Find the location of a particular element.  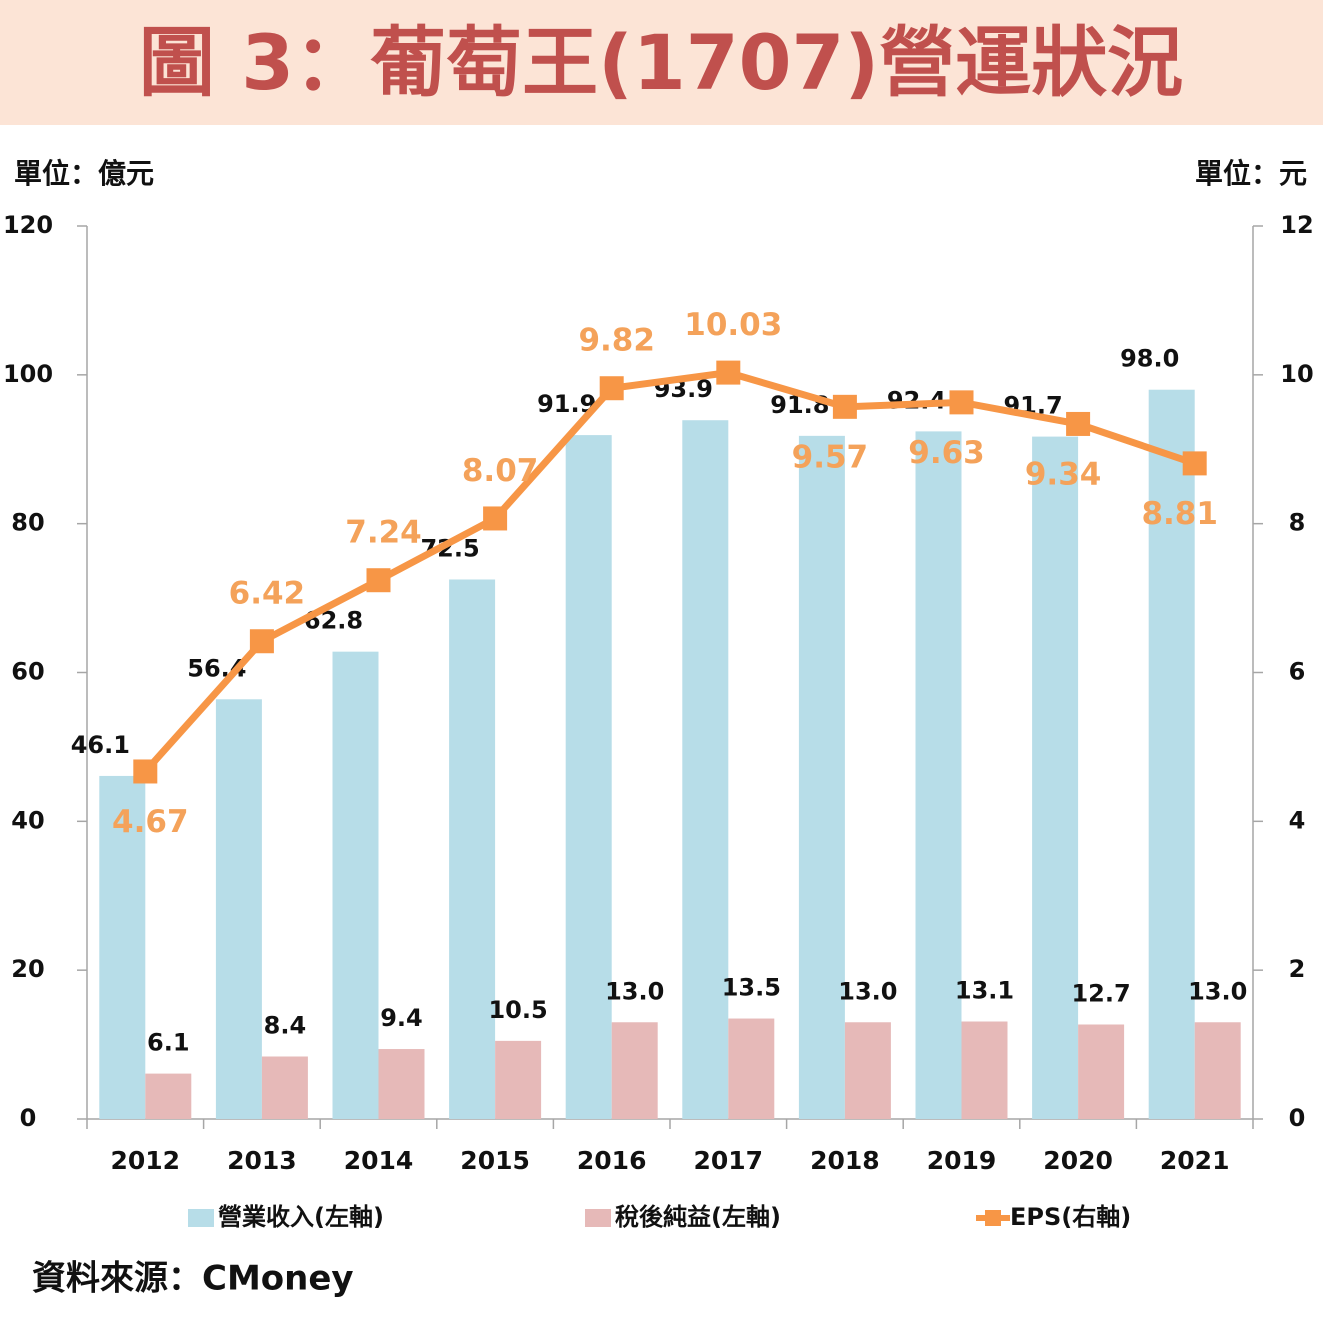

y2-tick-label: 8 is located at coordinates (1297, 523).